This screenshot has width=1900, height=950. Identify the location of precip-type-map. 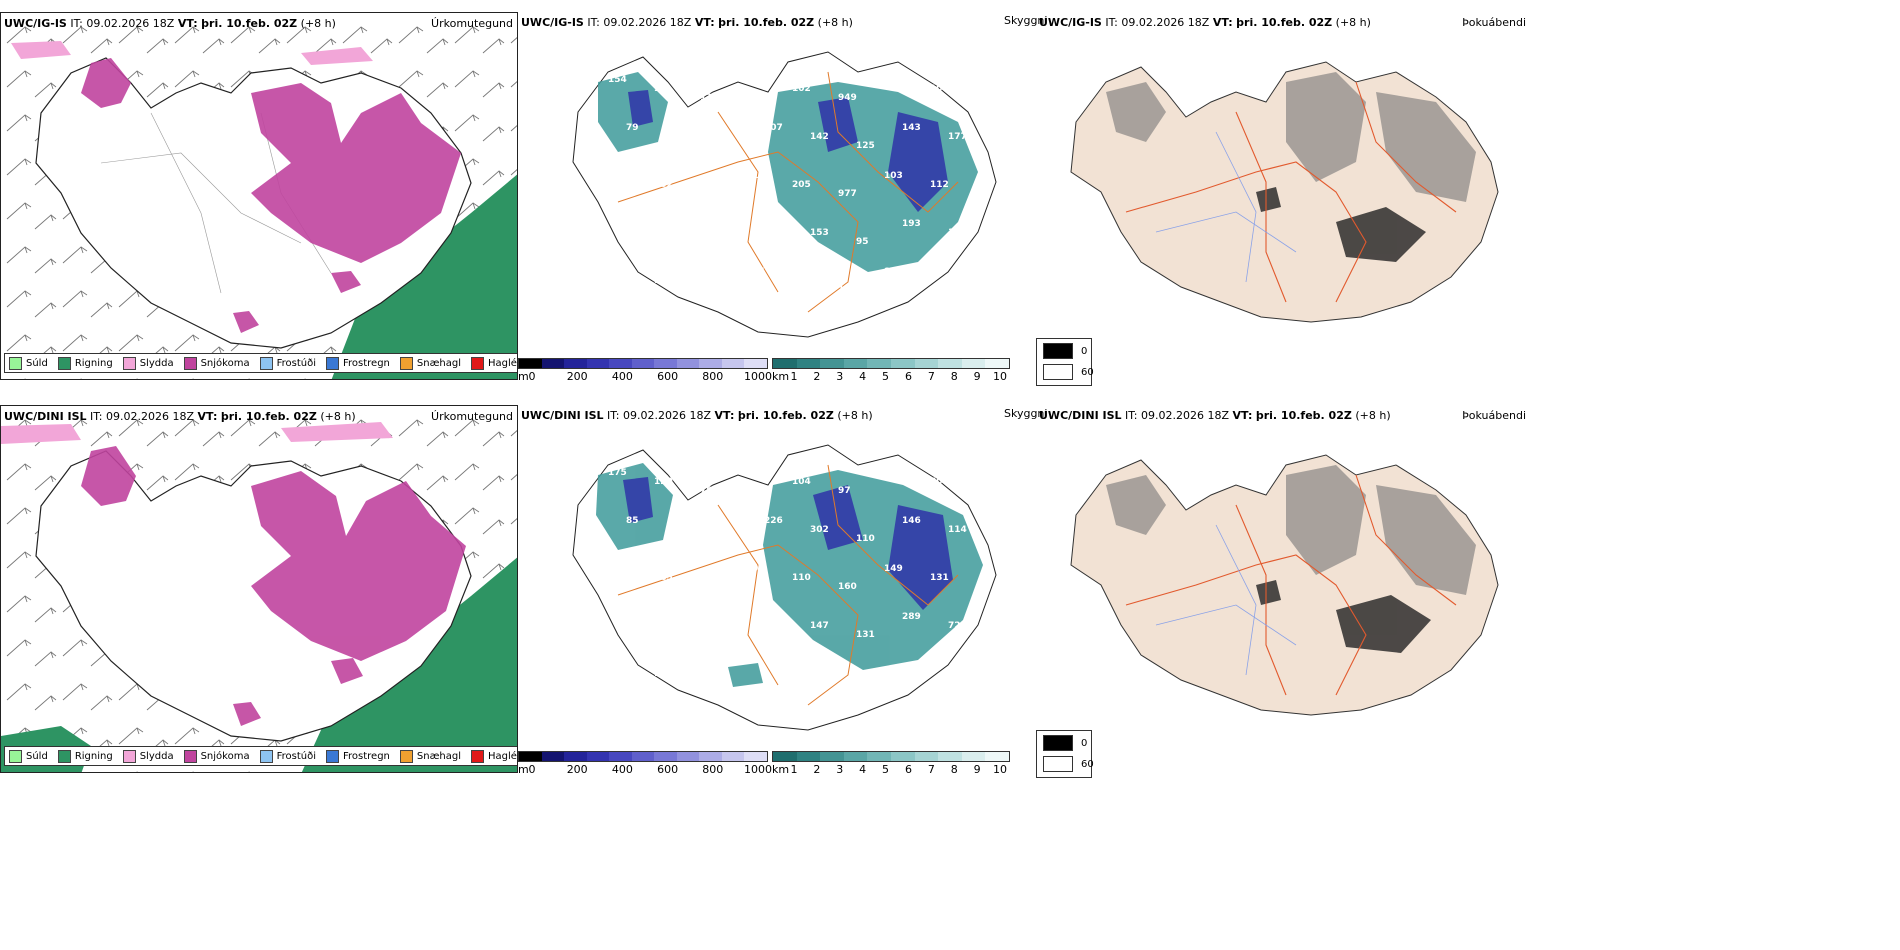
(259, 196).